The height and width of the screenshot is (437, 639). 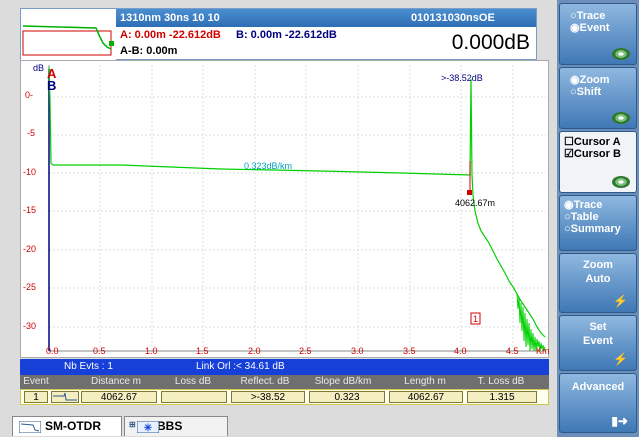 I want to click on set-event-button: Set Event ⚡, so click(x=598, y=343).